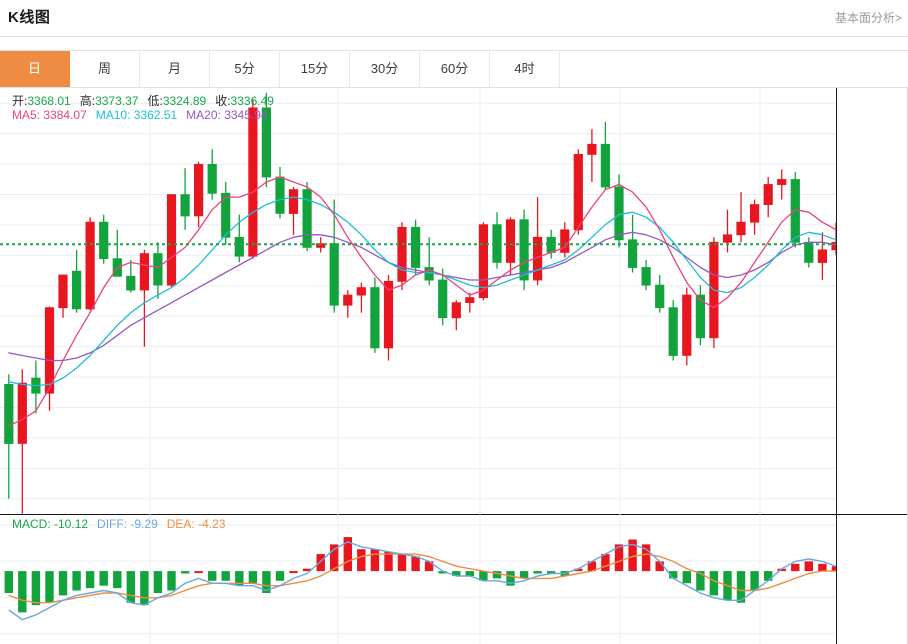  Describe the element at coordinates (155, 101) in the screenshot. I see `low-key: 低:` at that location.